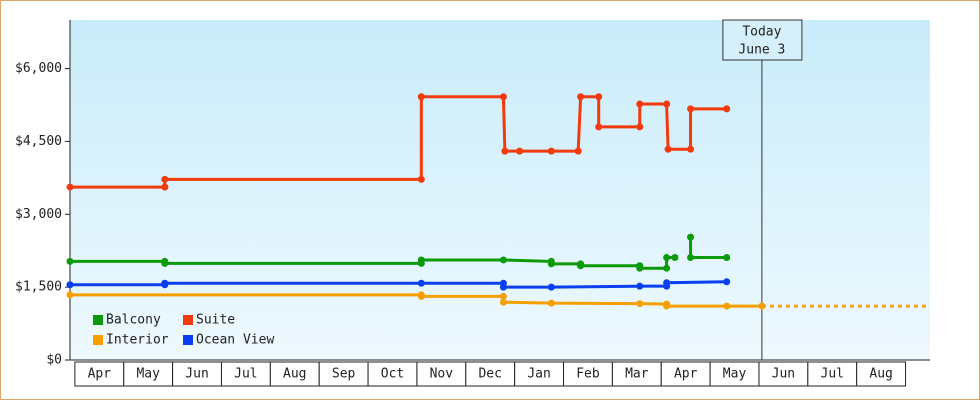 This screenshot has height=400, width=980. Describe the element at coordinates (215, 320) in the screenshot. I see `legend-label: Suite` at that location.